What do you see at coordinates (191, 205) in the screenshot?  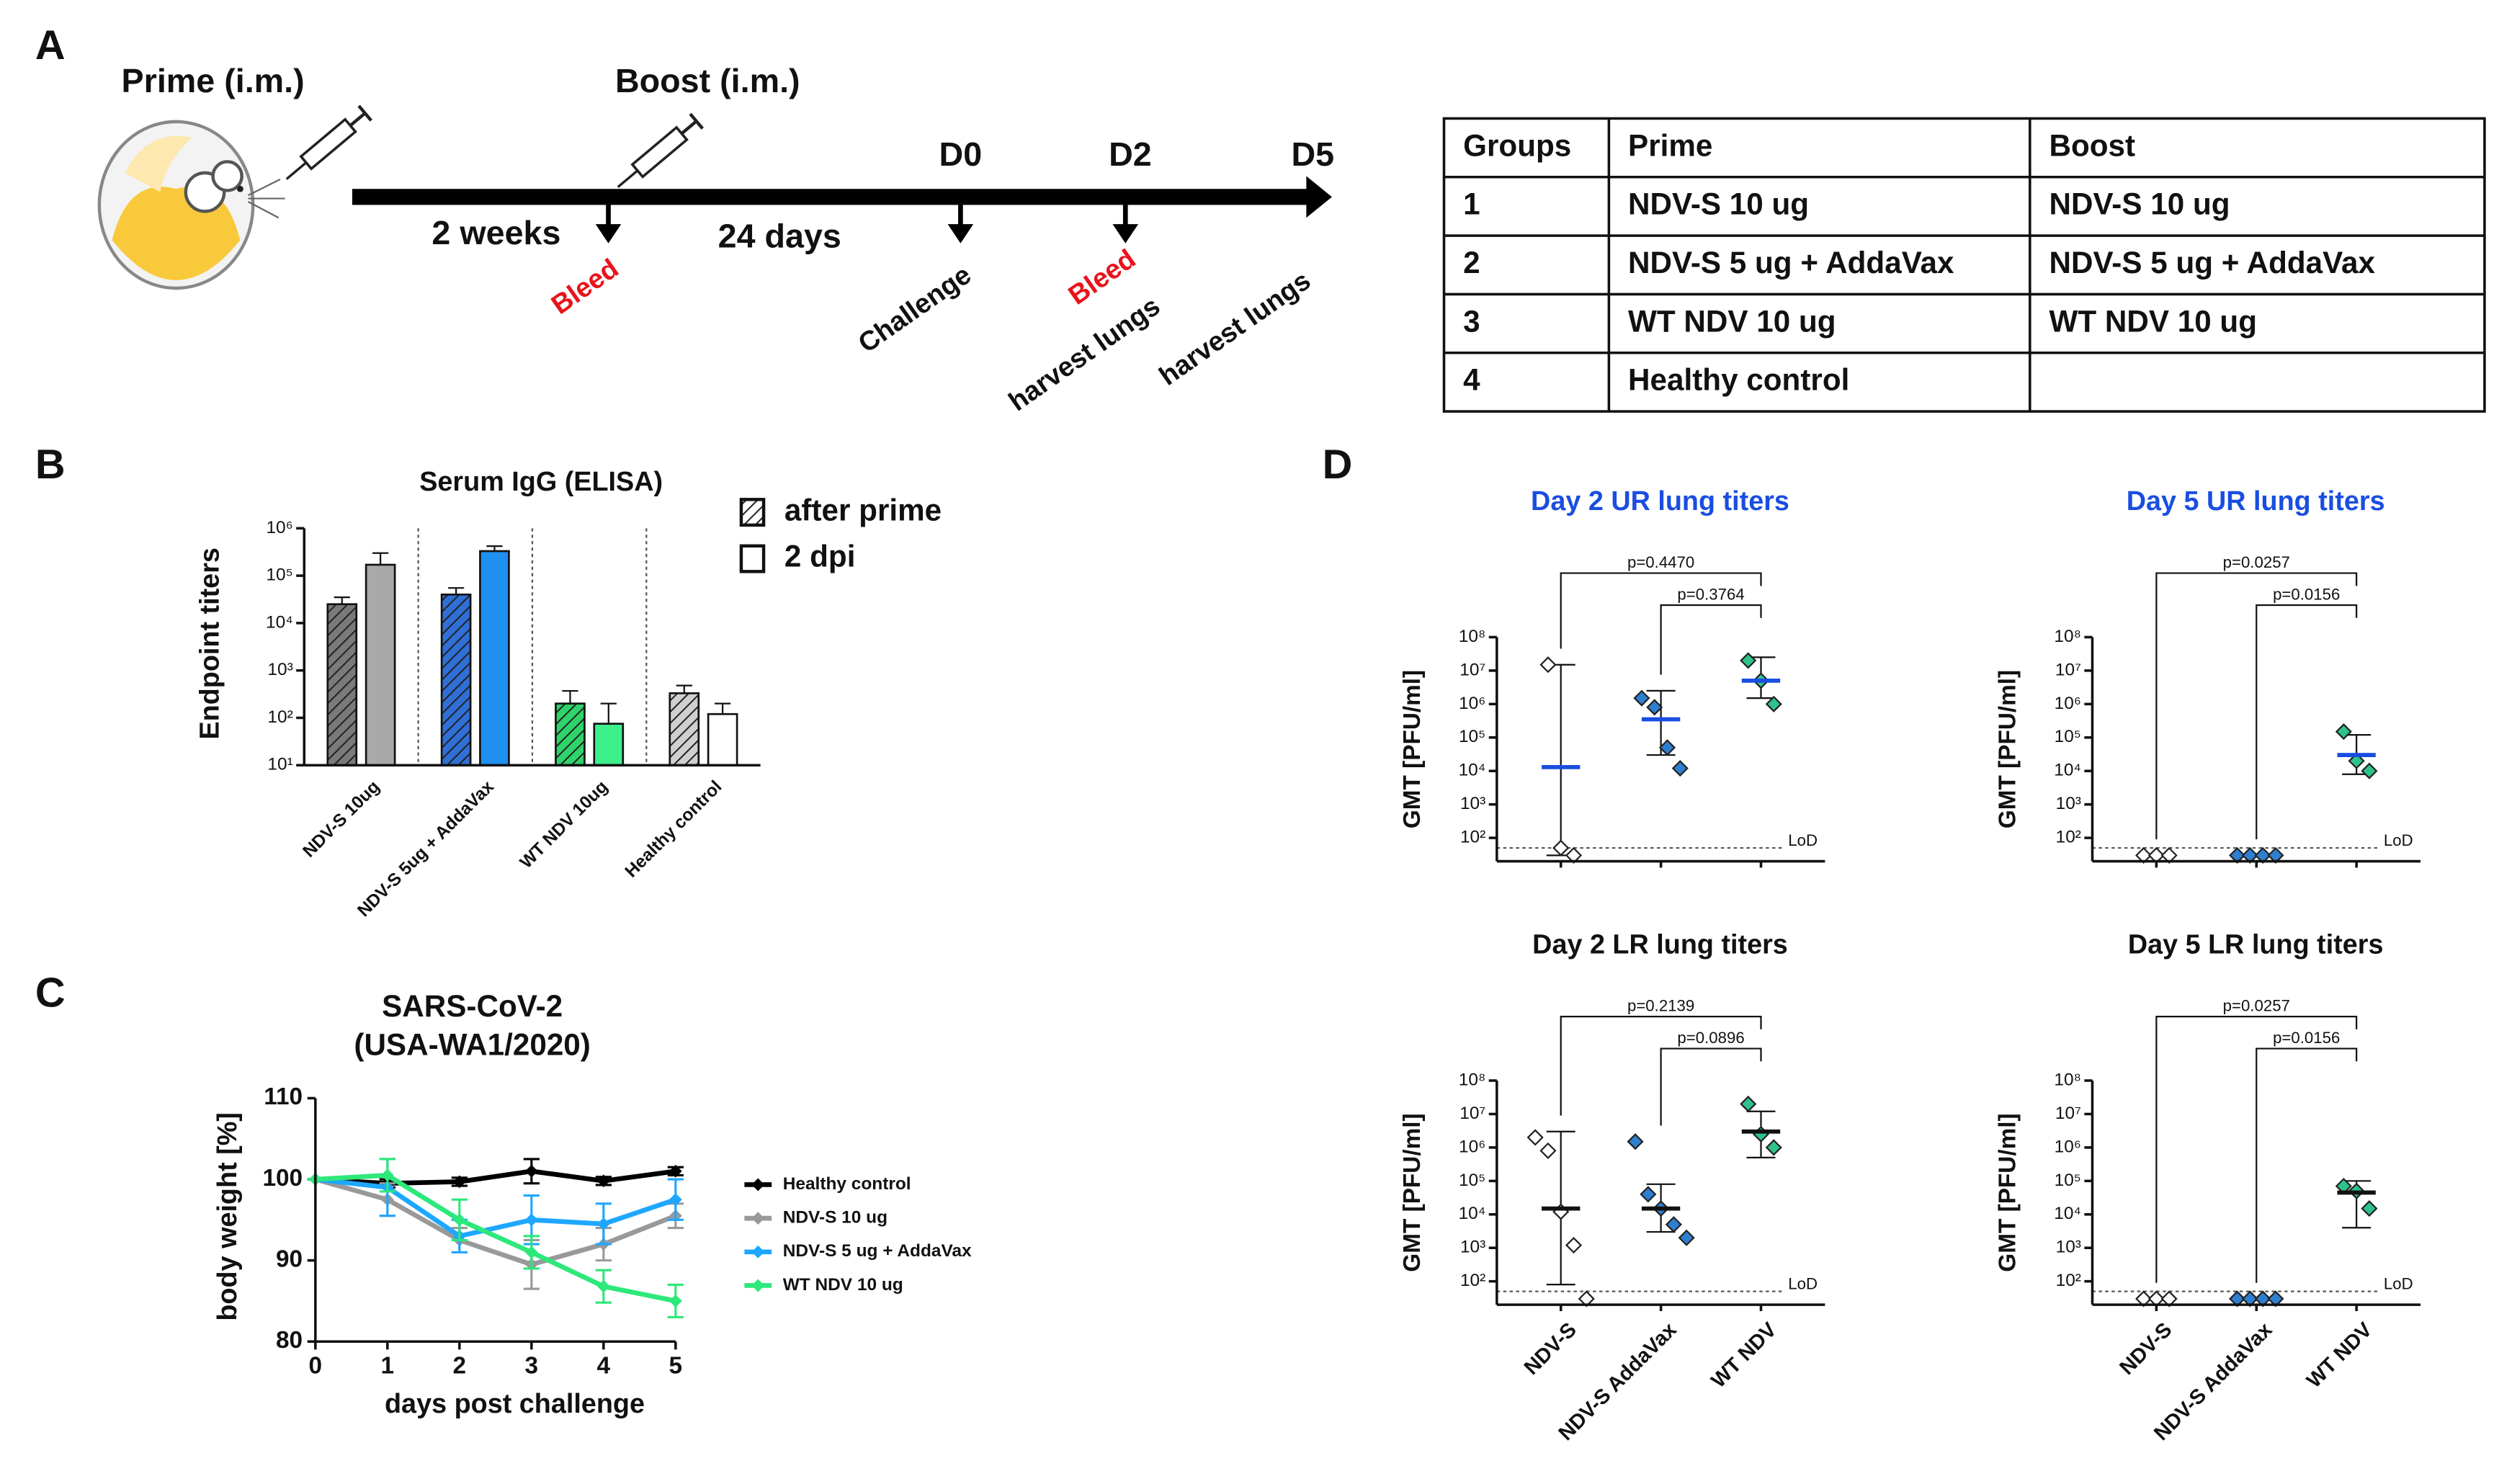 I see `mouse-icon` at bounding box center [191, 205].